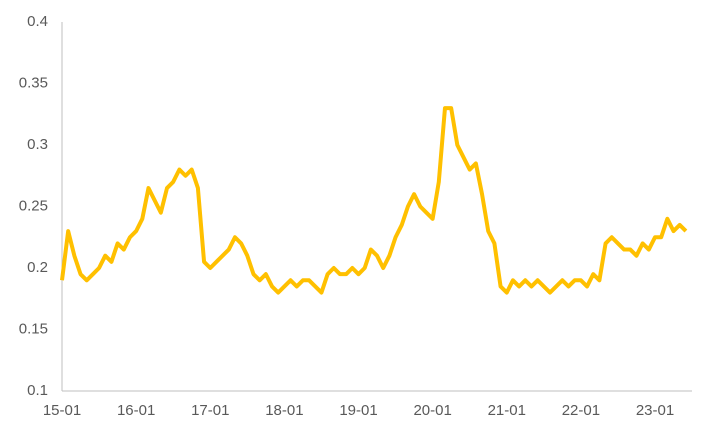 The height and width of the screenshot is (437, 716). I want to click on x-tick-label: 21-01, so click(507, 410).